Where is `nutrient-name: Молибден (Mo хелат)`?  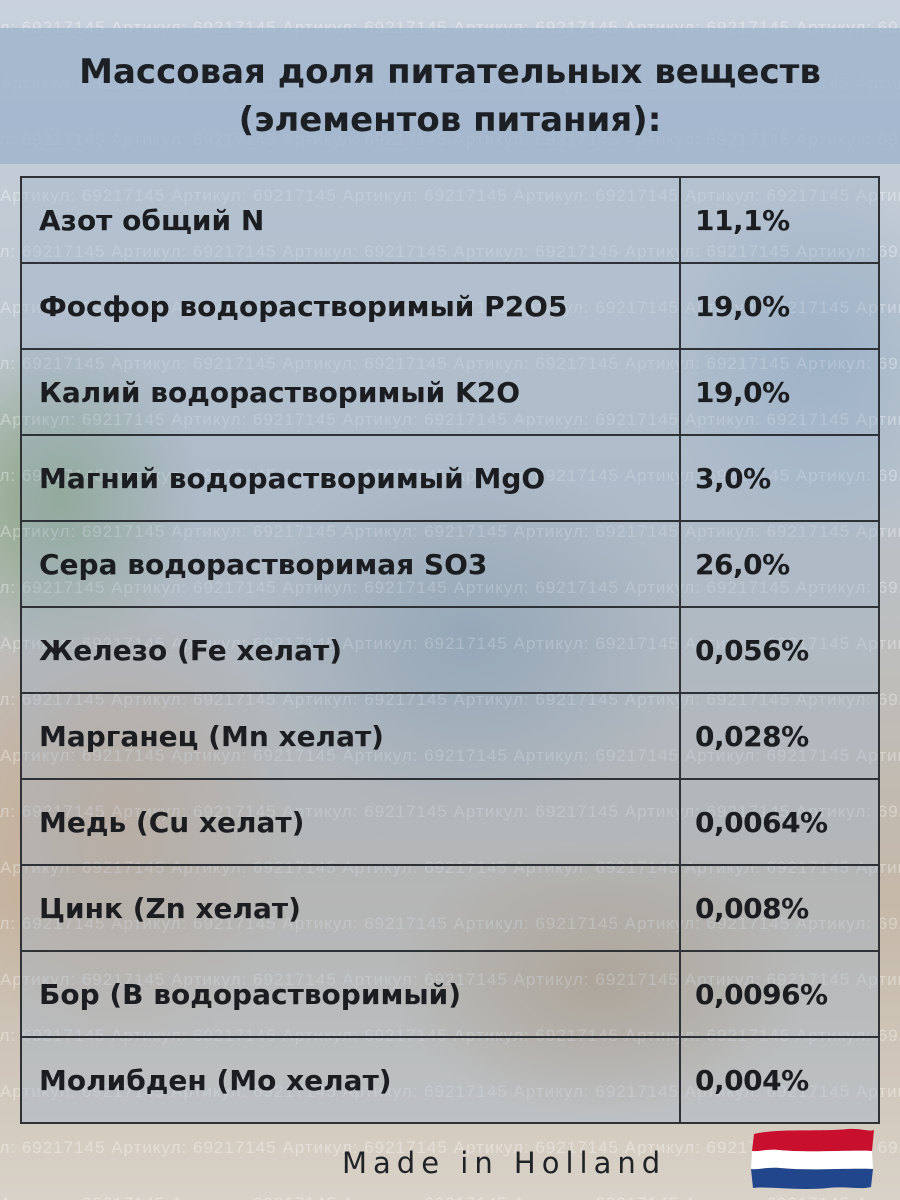 nutrient-name: Молибден (Mo хелат) is located at coordinates (350, 1080).